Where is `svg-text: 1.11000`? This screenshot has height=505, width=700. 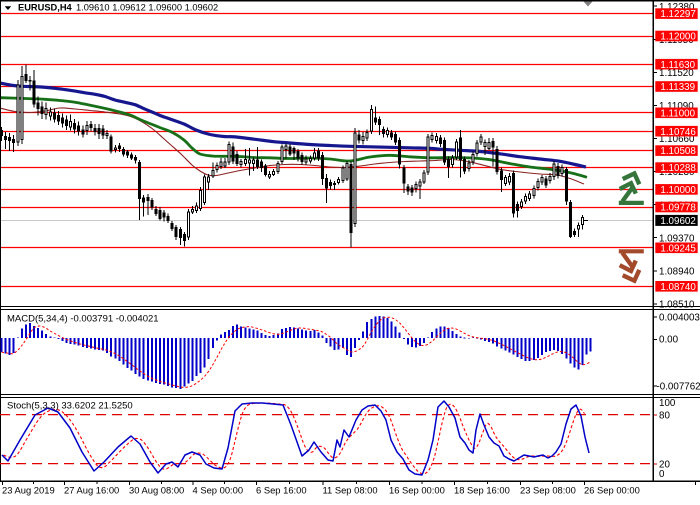 svg-text: 1.11000 is located at coordinates (677, 113).